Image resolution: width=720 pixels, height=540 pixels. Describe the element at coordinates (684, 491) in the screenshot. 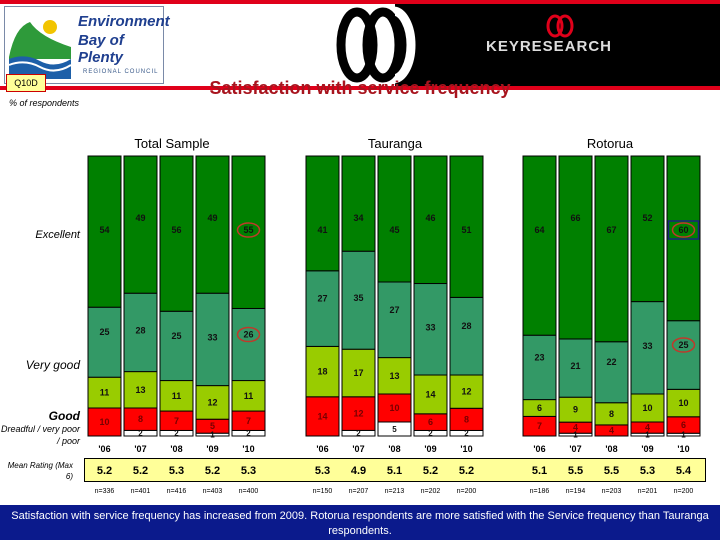

I see `sample-size-label: n=200` at that location.